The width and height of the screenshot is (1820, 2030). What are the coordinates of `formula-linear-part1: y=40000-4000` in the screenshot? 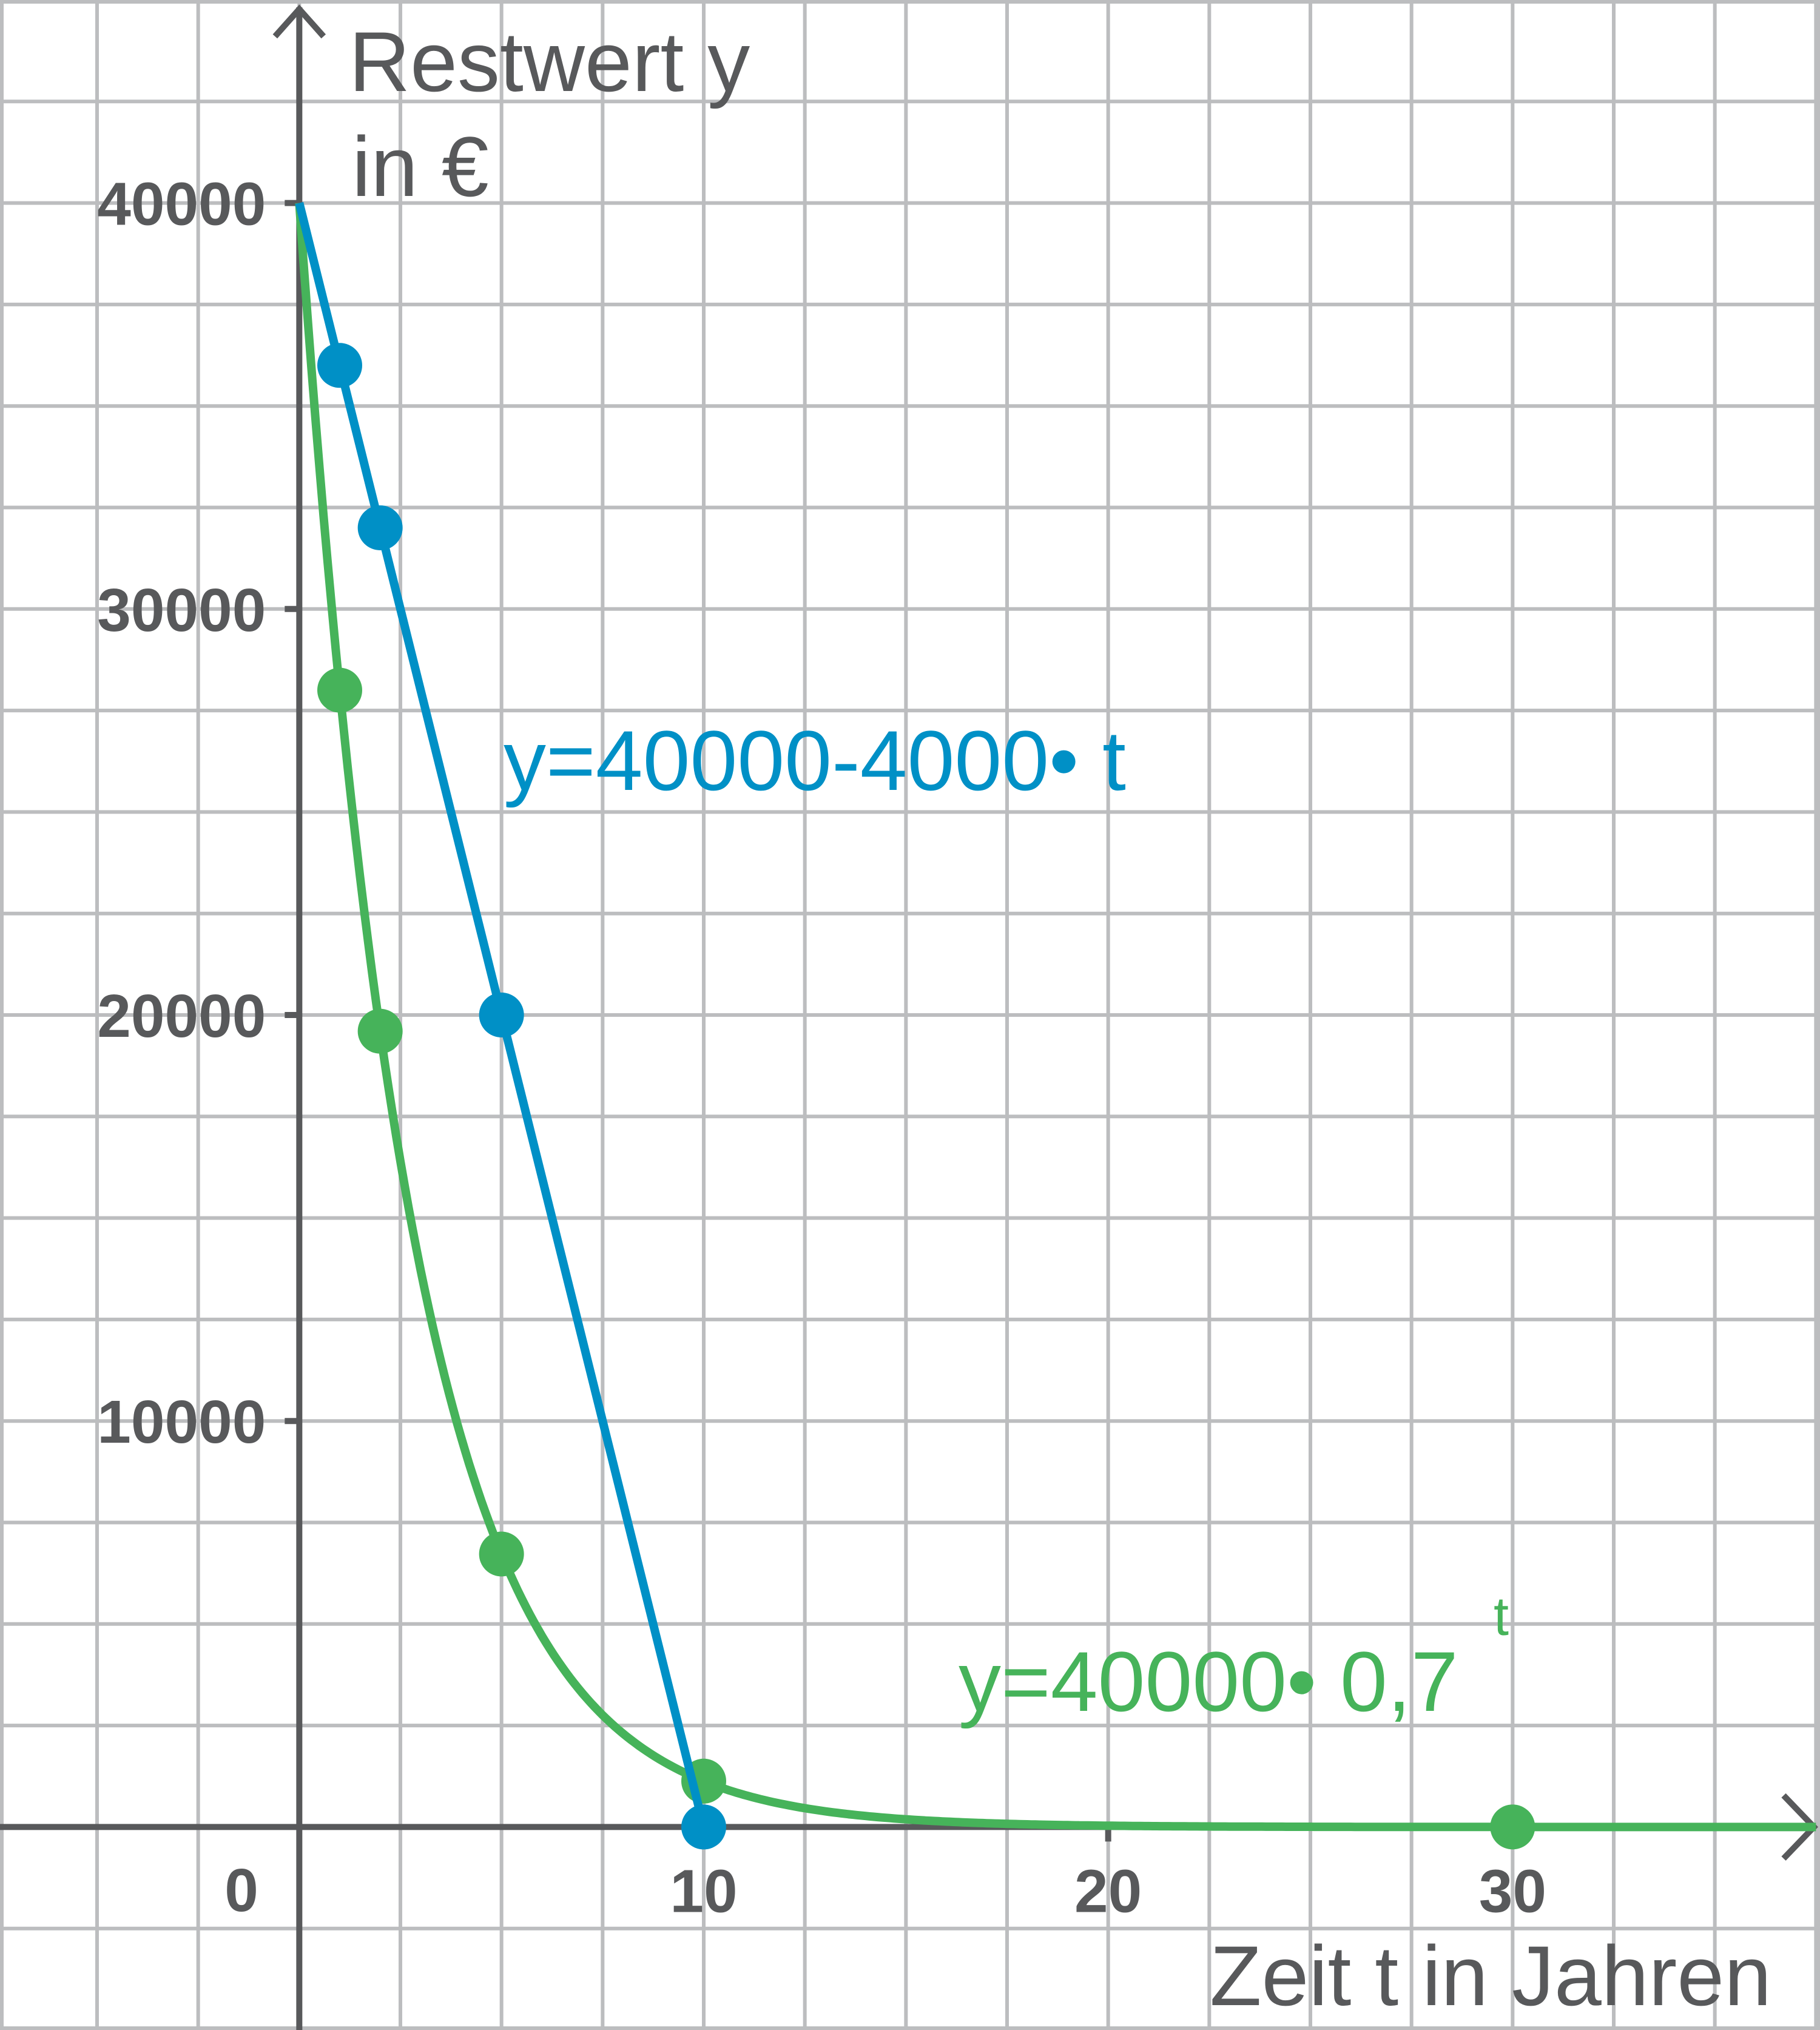 It's located at (776, 760).